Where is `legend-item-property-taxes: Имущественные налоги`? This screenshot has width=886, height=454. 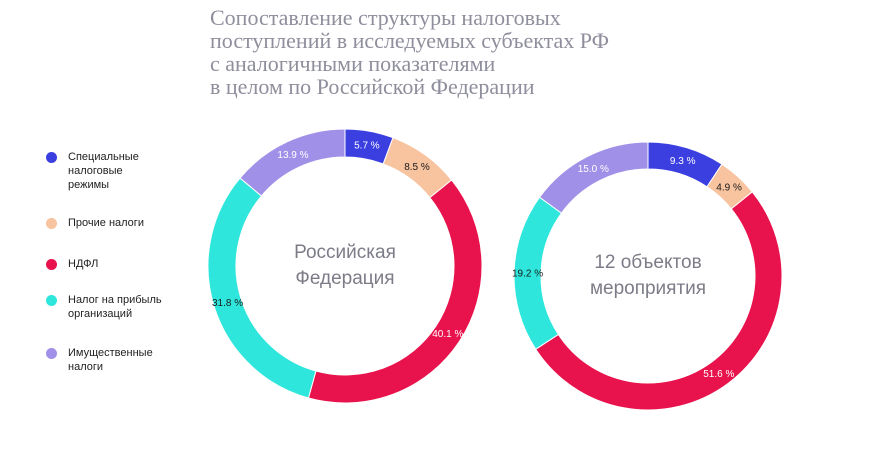
legend-item-property-taxes: Имущественные налоги is located at coordinates (107, 360).